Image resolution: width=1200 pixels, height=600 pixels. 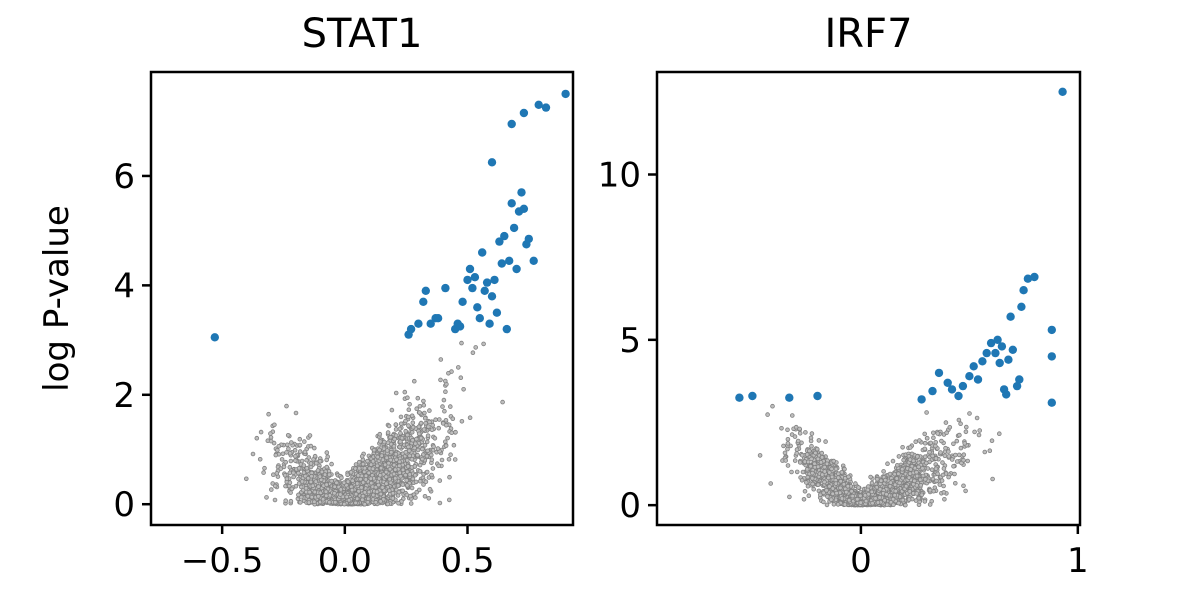 What do you see at coordinates (1078, 561) in the screenshot?
I see `x-tick-label: 1` at bounding box center [1078, 561].